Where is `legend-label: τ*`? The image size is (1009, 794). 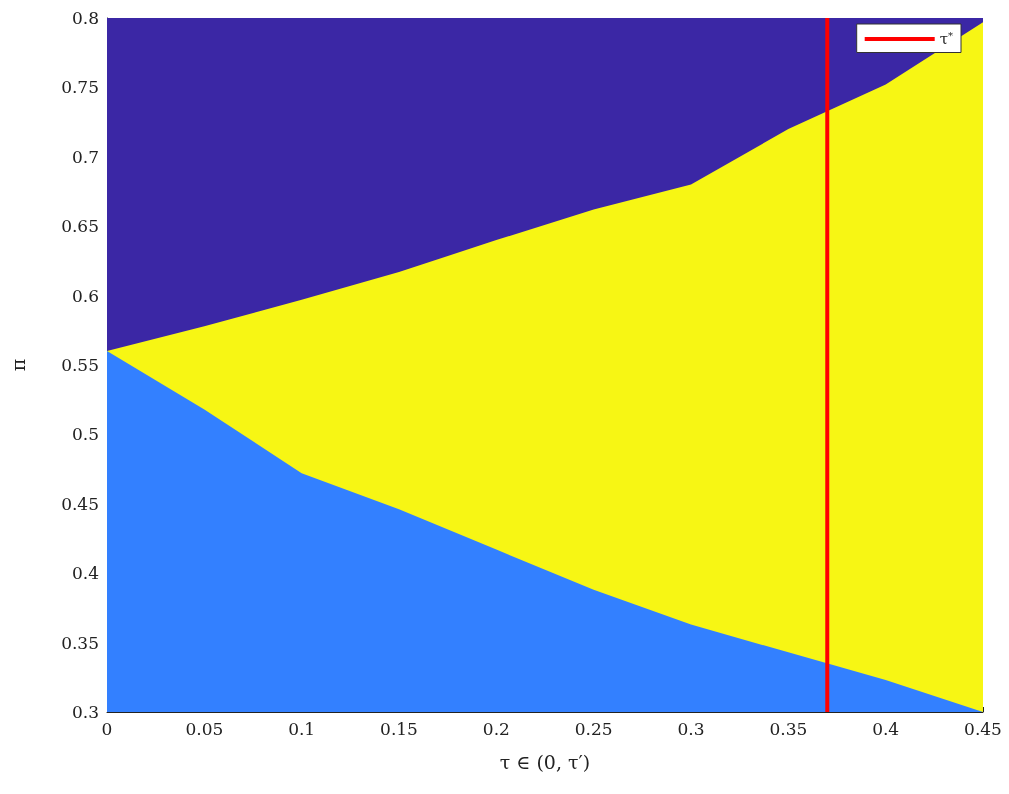
legend-label: τ* is located at coordinates (946, 38).